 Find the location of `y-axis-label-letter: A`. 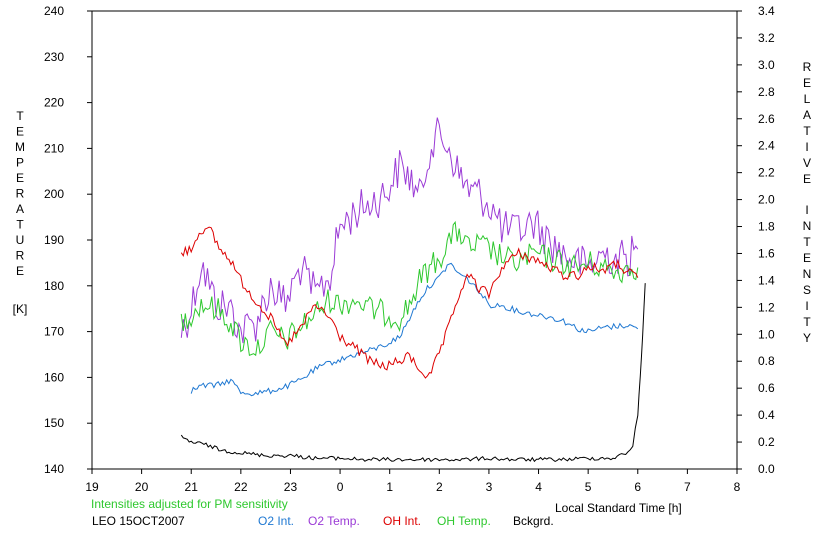

y-axis-label-letter: A is located at coordinates (20, 209).